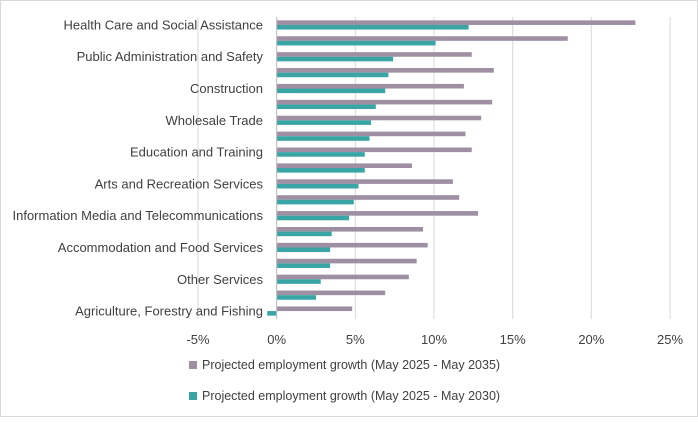 The image size is (698, 423). I want to click on category-label: Information Media and Telecommunications, so click(137, 215).